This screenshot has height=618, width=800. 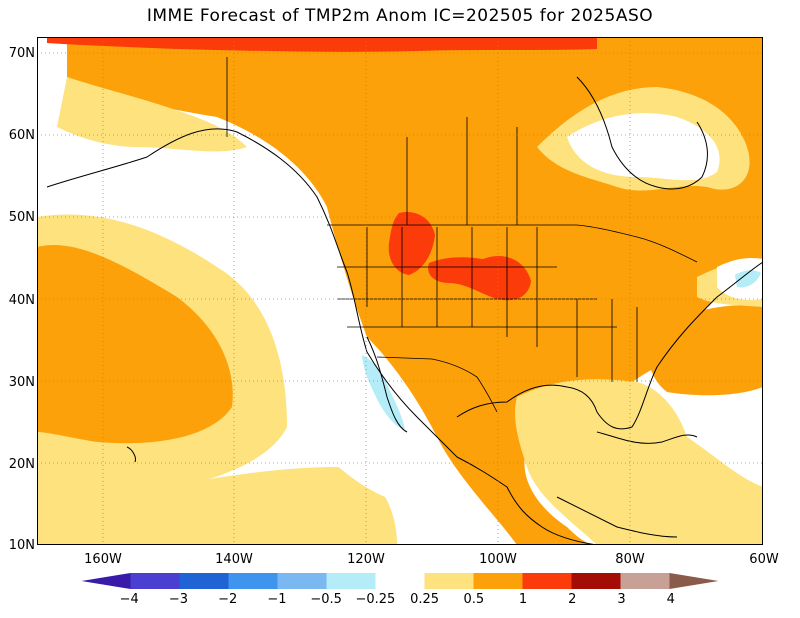 What do you see at coordinates (748, 279) in the screenshot?
I see `nova-scotia-cool-patch` at bounding box center [748, 279].